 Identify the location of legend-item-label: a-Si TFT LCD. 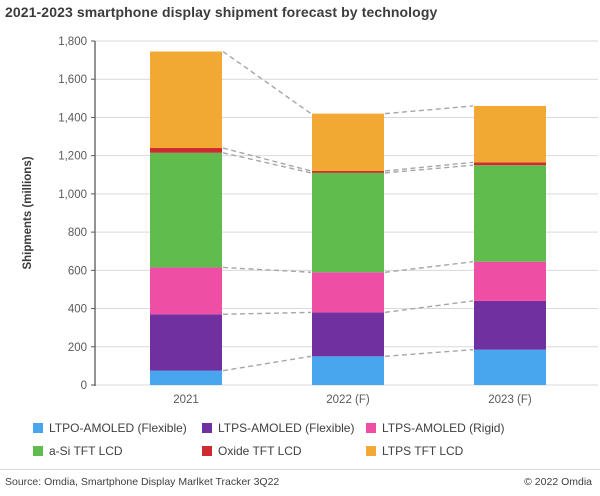
(86, 451).